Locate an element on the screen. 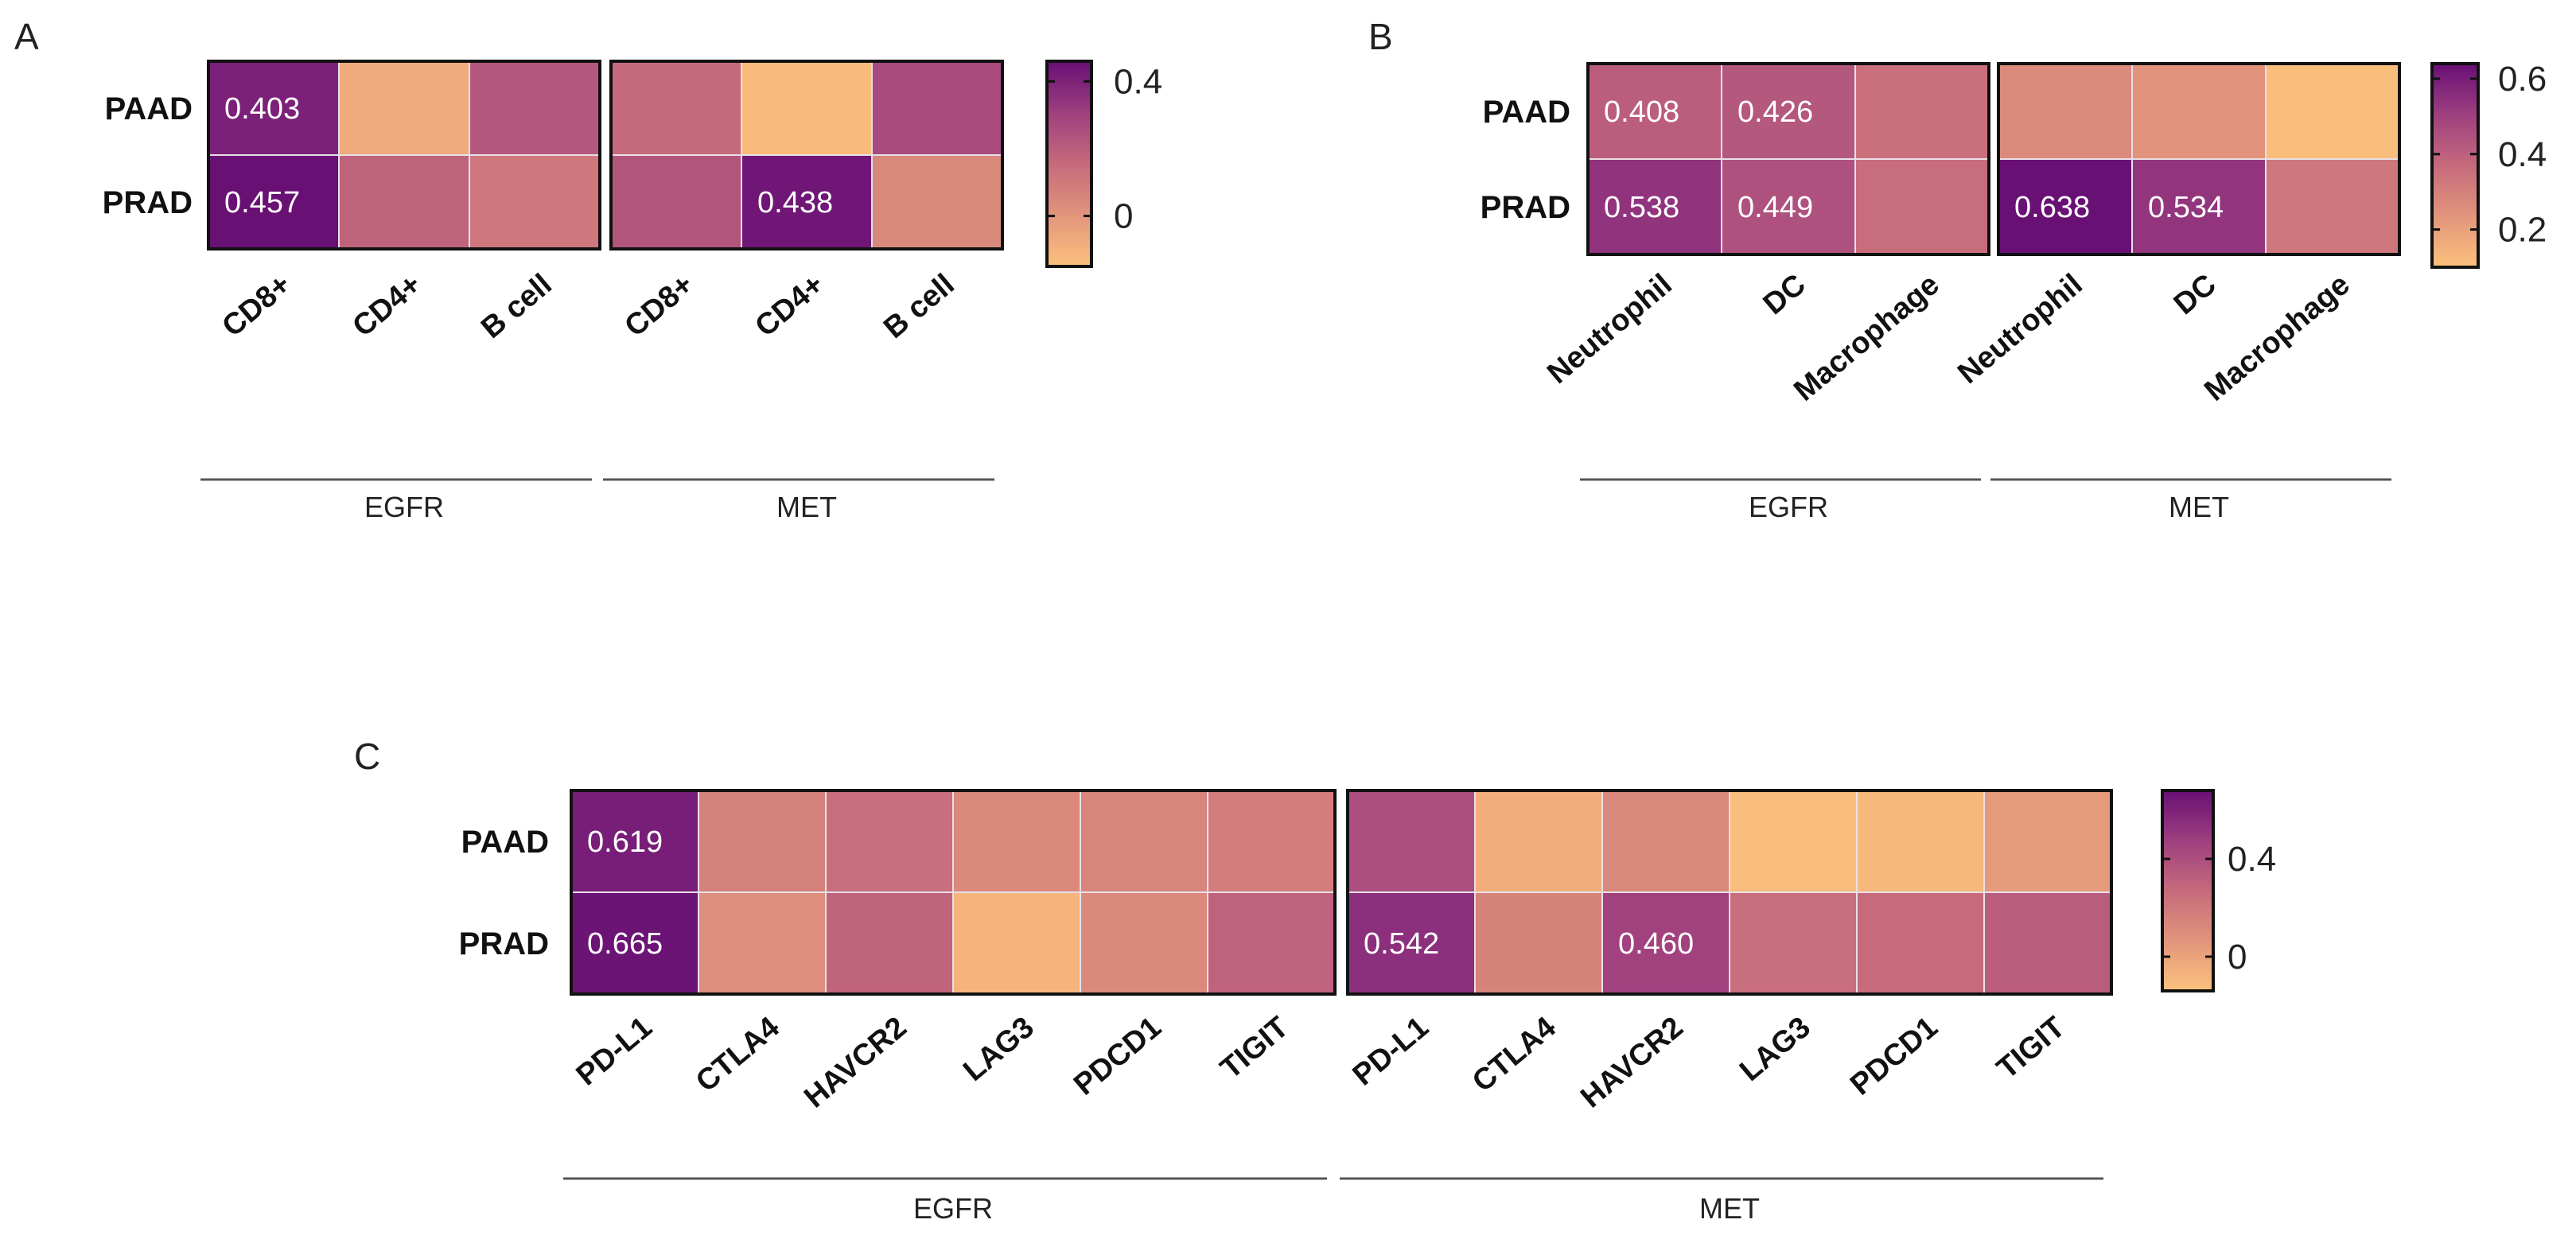 The height and width of the screenshot is (1239, 2576). cell-value-label: 0.408 is located at coordinates (1642, 112).